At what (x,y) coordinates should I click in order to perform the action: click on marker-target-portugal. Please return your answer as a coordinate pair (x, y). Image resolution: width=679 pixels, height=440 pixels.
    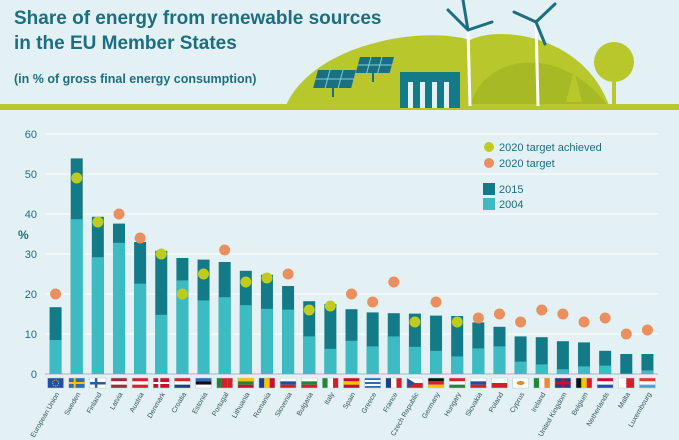
    Looking at the image, I should click on (225, 250).